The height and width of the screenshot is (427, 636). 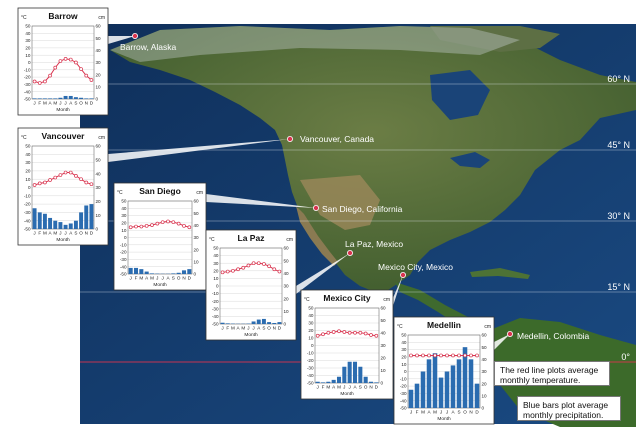 What do you see at coordinates (63, 186) in the screenshot?
I see `chart-panel-vancouver` at bounding box center [63, 186].